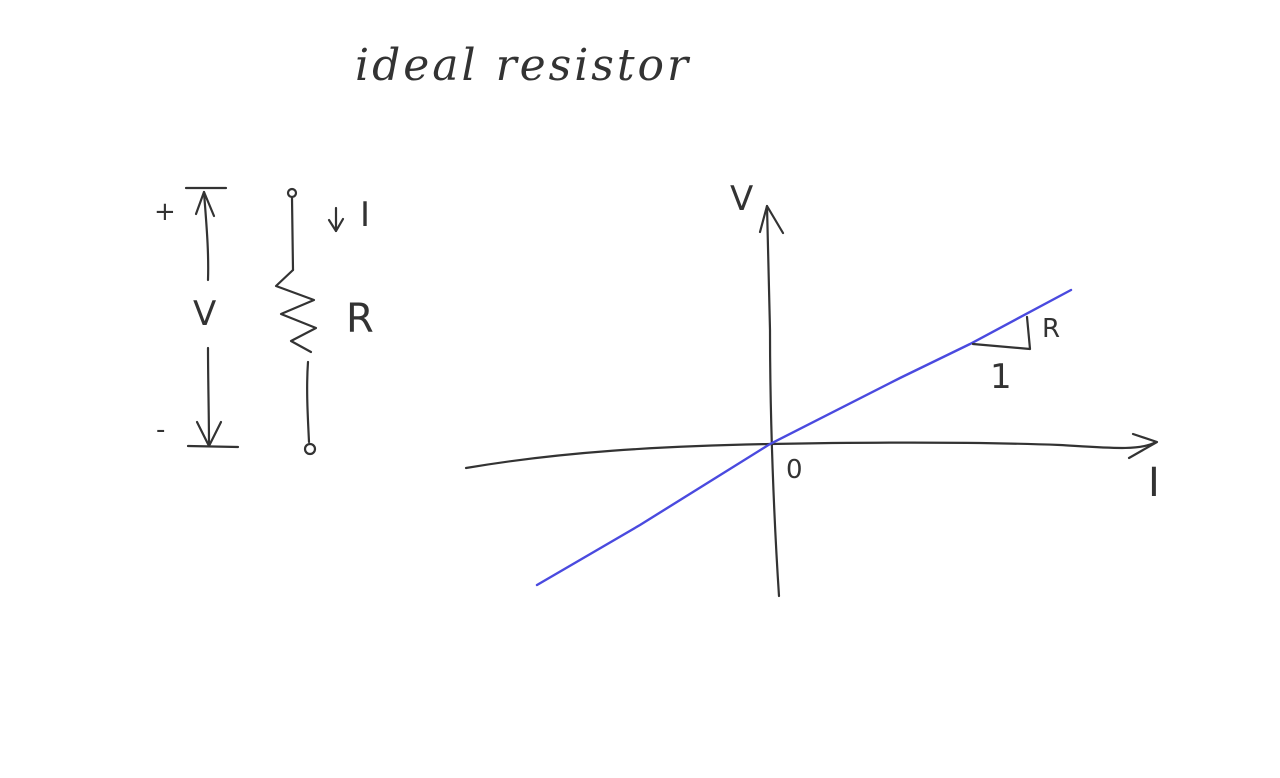 The width and height of the screenshot is (1280, 778). Describe the element at coordinates (1051, 329) in the screenshot. I see `slope-rise-label: R` at that location.